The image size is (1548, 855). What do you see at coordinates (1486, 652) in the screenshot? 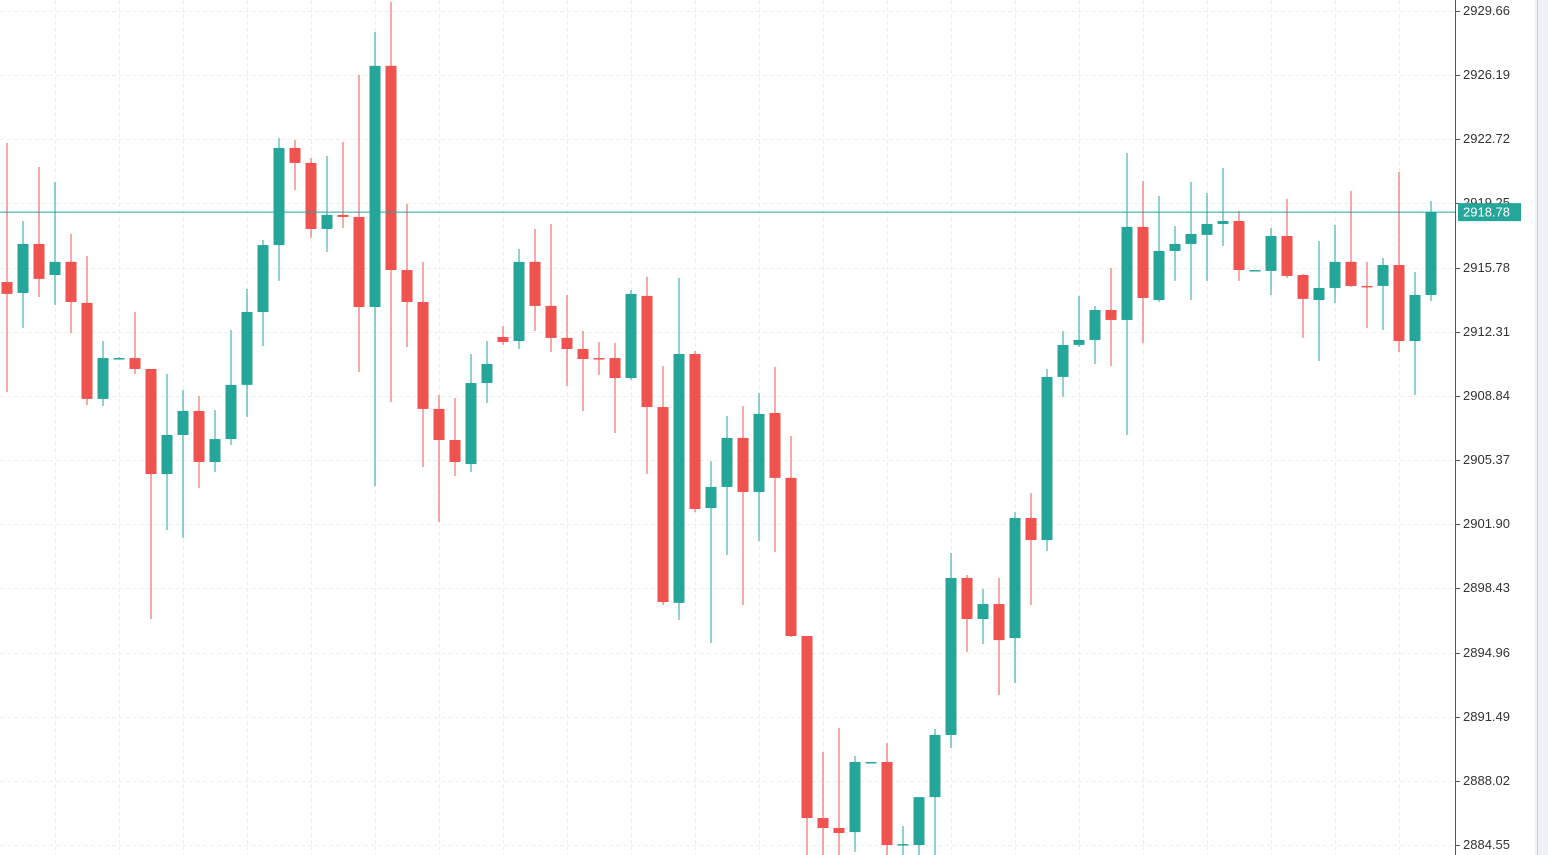
I see `y-tick-label: 2894.96` at bounding box center [1486, 652].